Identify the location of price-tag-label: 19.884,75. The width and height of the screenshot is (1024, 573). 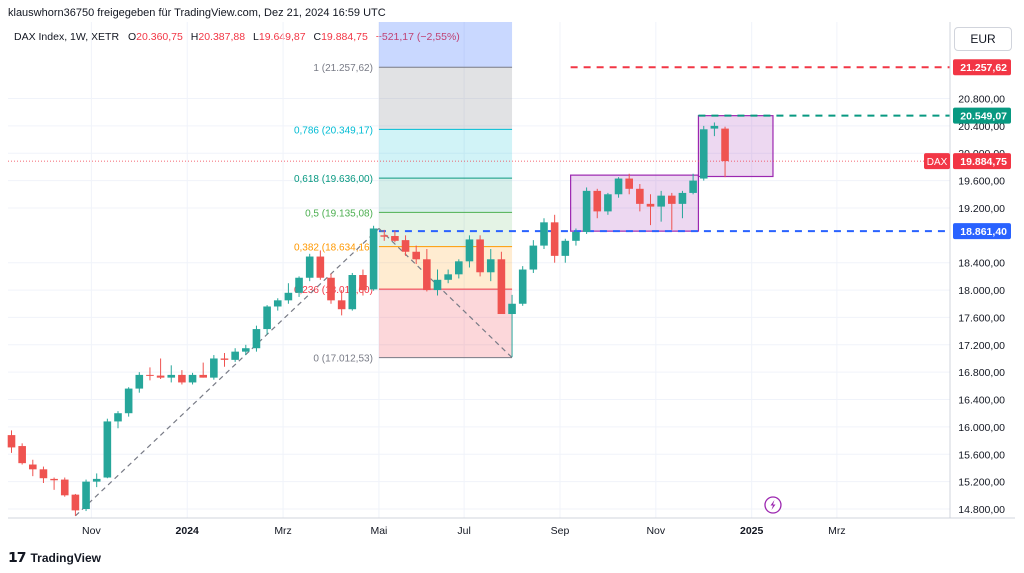
(983, 162).